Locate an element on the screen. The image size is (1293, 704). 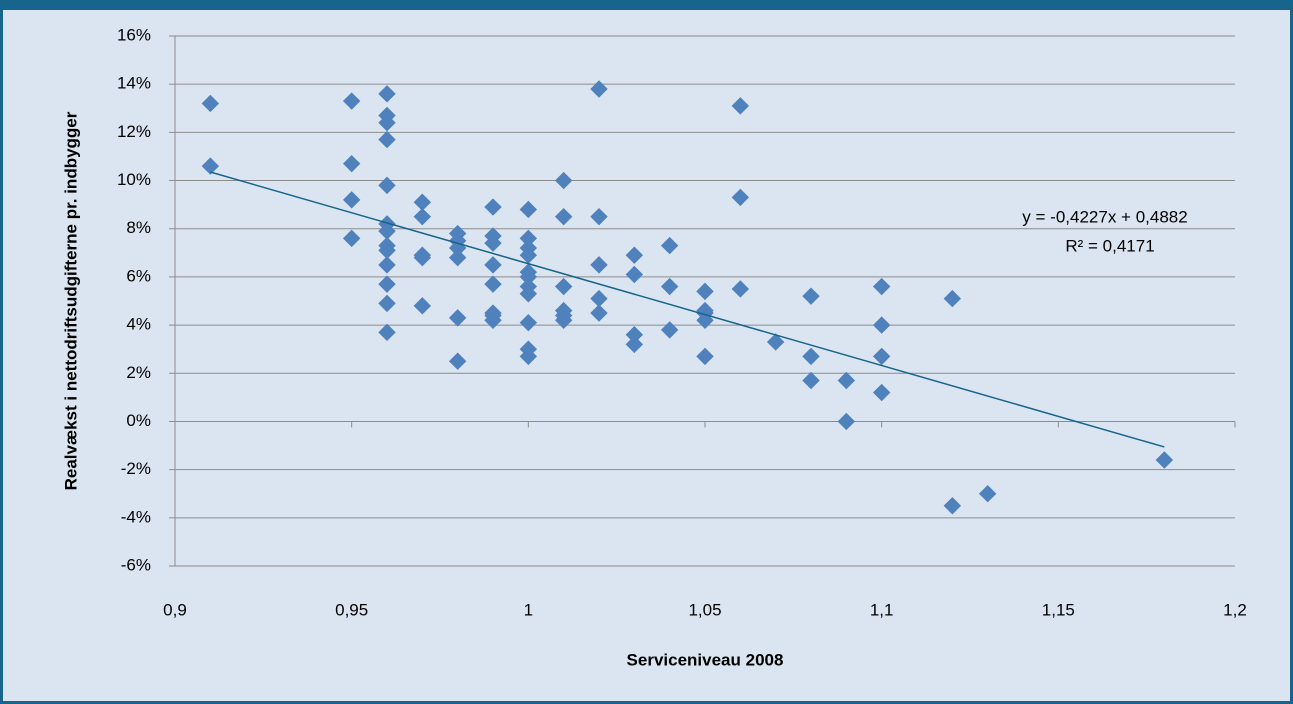
y-tick-label: 8% is located at coordinates (138, 227).